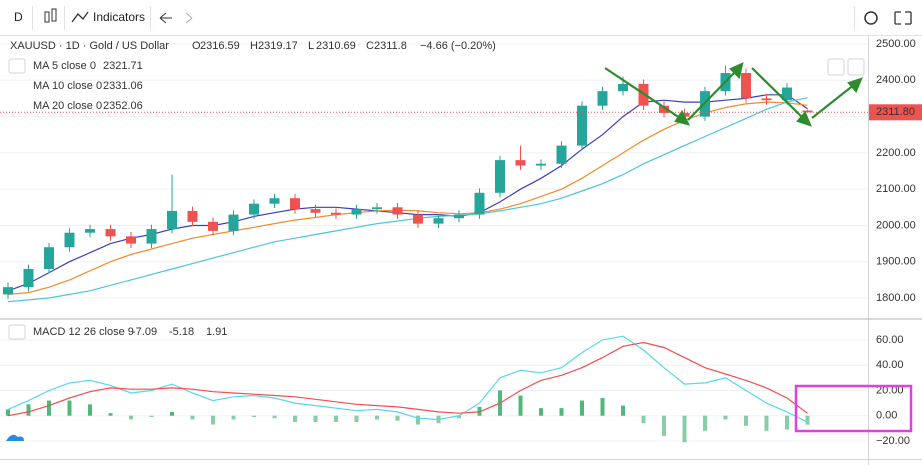 This screenshot has height=465, width=922. I want to click on drawn-arrows, so click(733, 94).